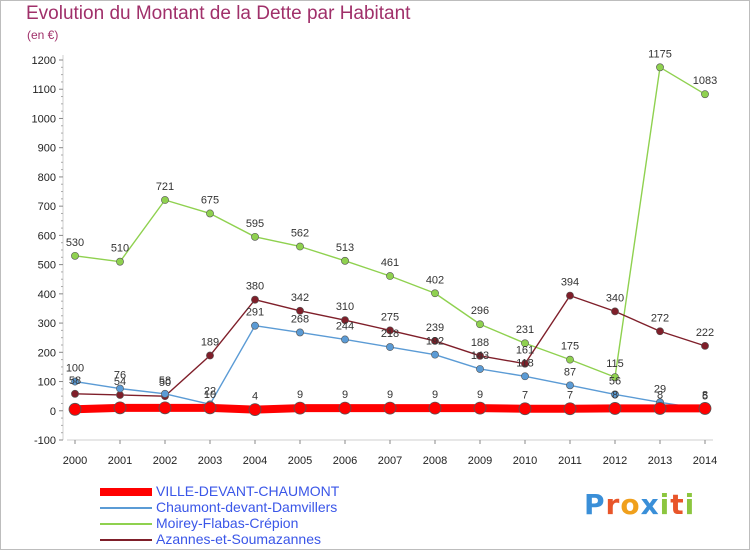 Image resolution: width=750 pixels, height=550 pixels. I want to click on data-label: 188, so click(480, 343).